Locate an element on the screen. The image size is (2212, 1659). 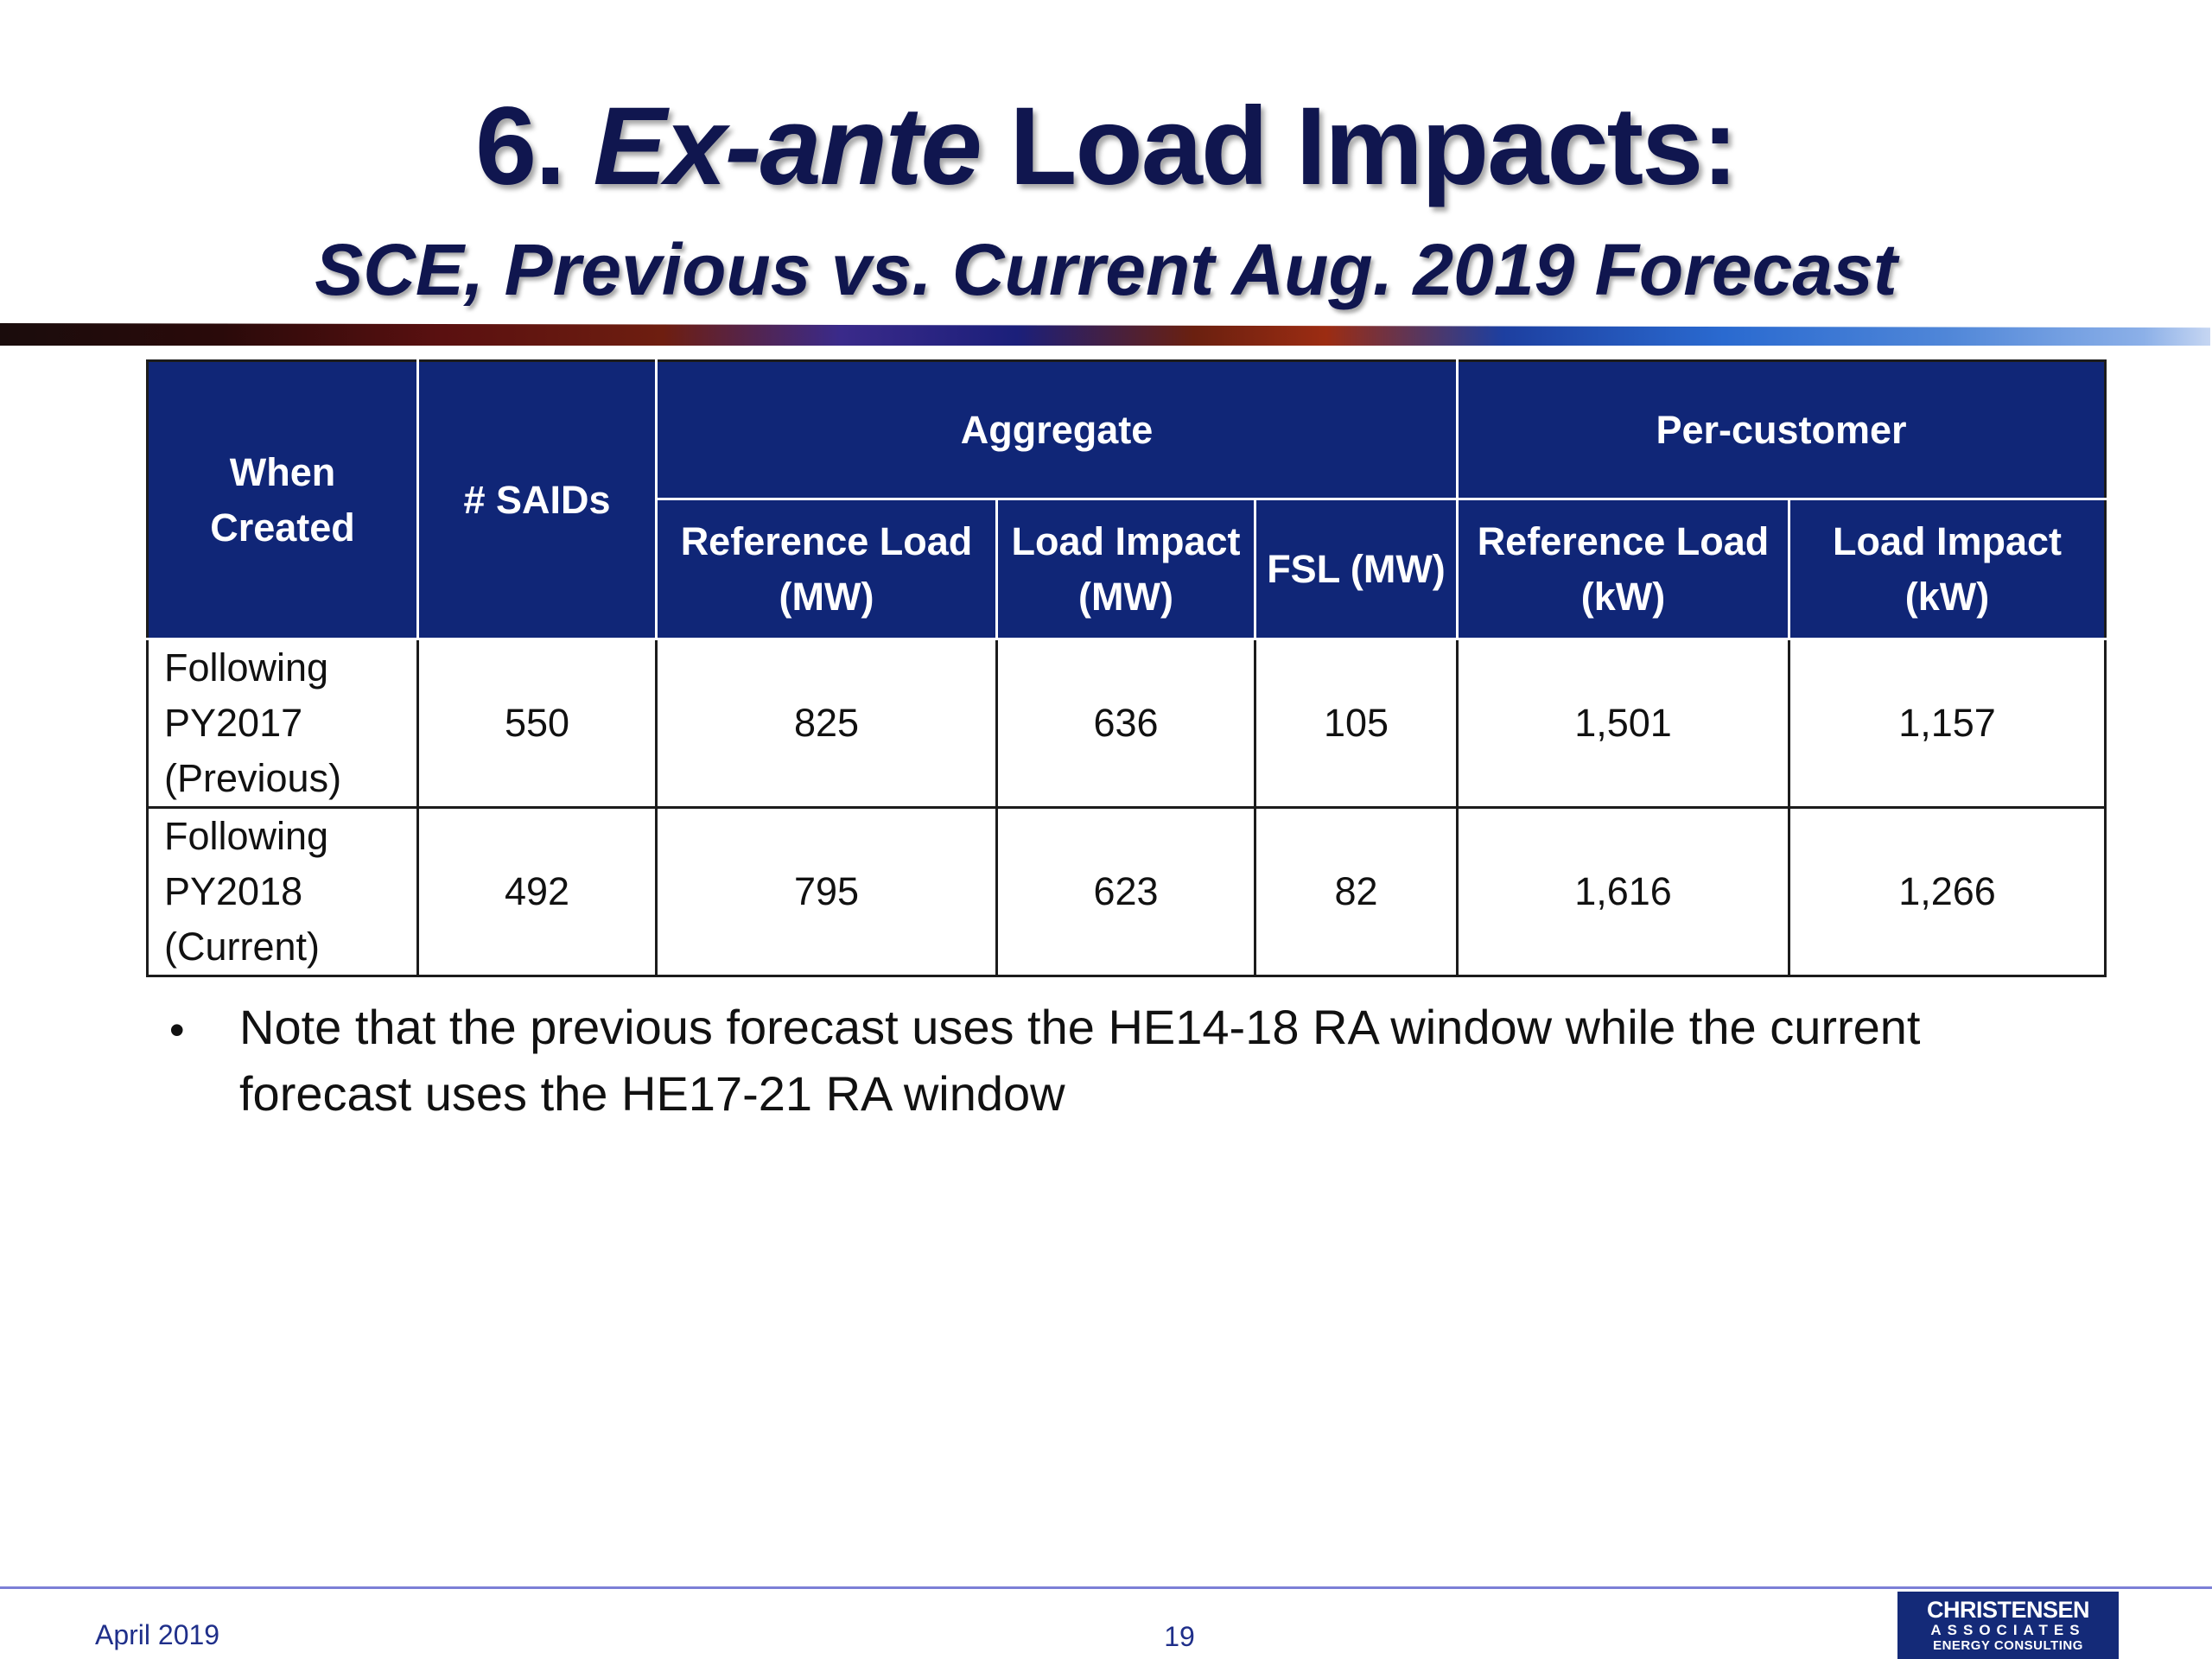
cell-saids: 550 is located at coordinates (537, 723).